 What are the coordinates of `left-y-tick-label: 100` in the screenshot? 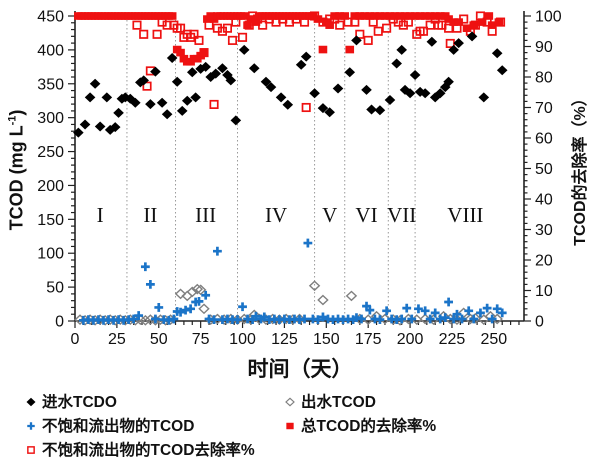 It's located at (50, 254).